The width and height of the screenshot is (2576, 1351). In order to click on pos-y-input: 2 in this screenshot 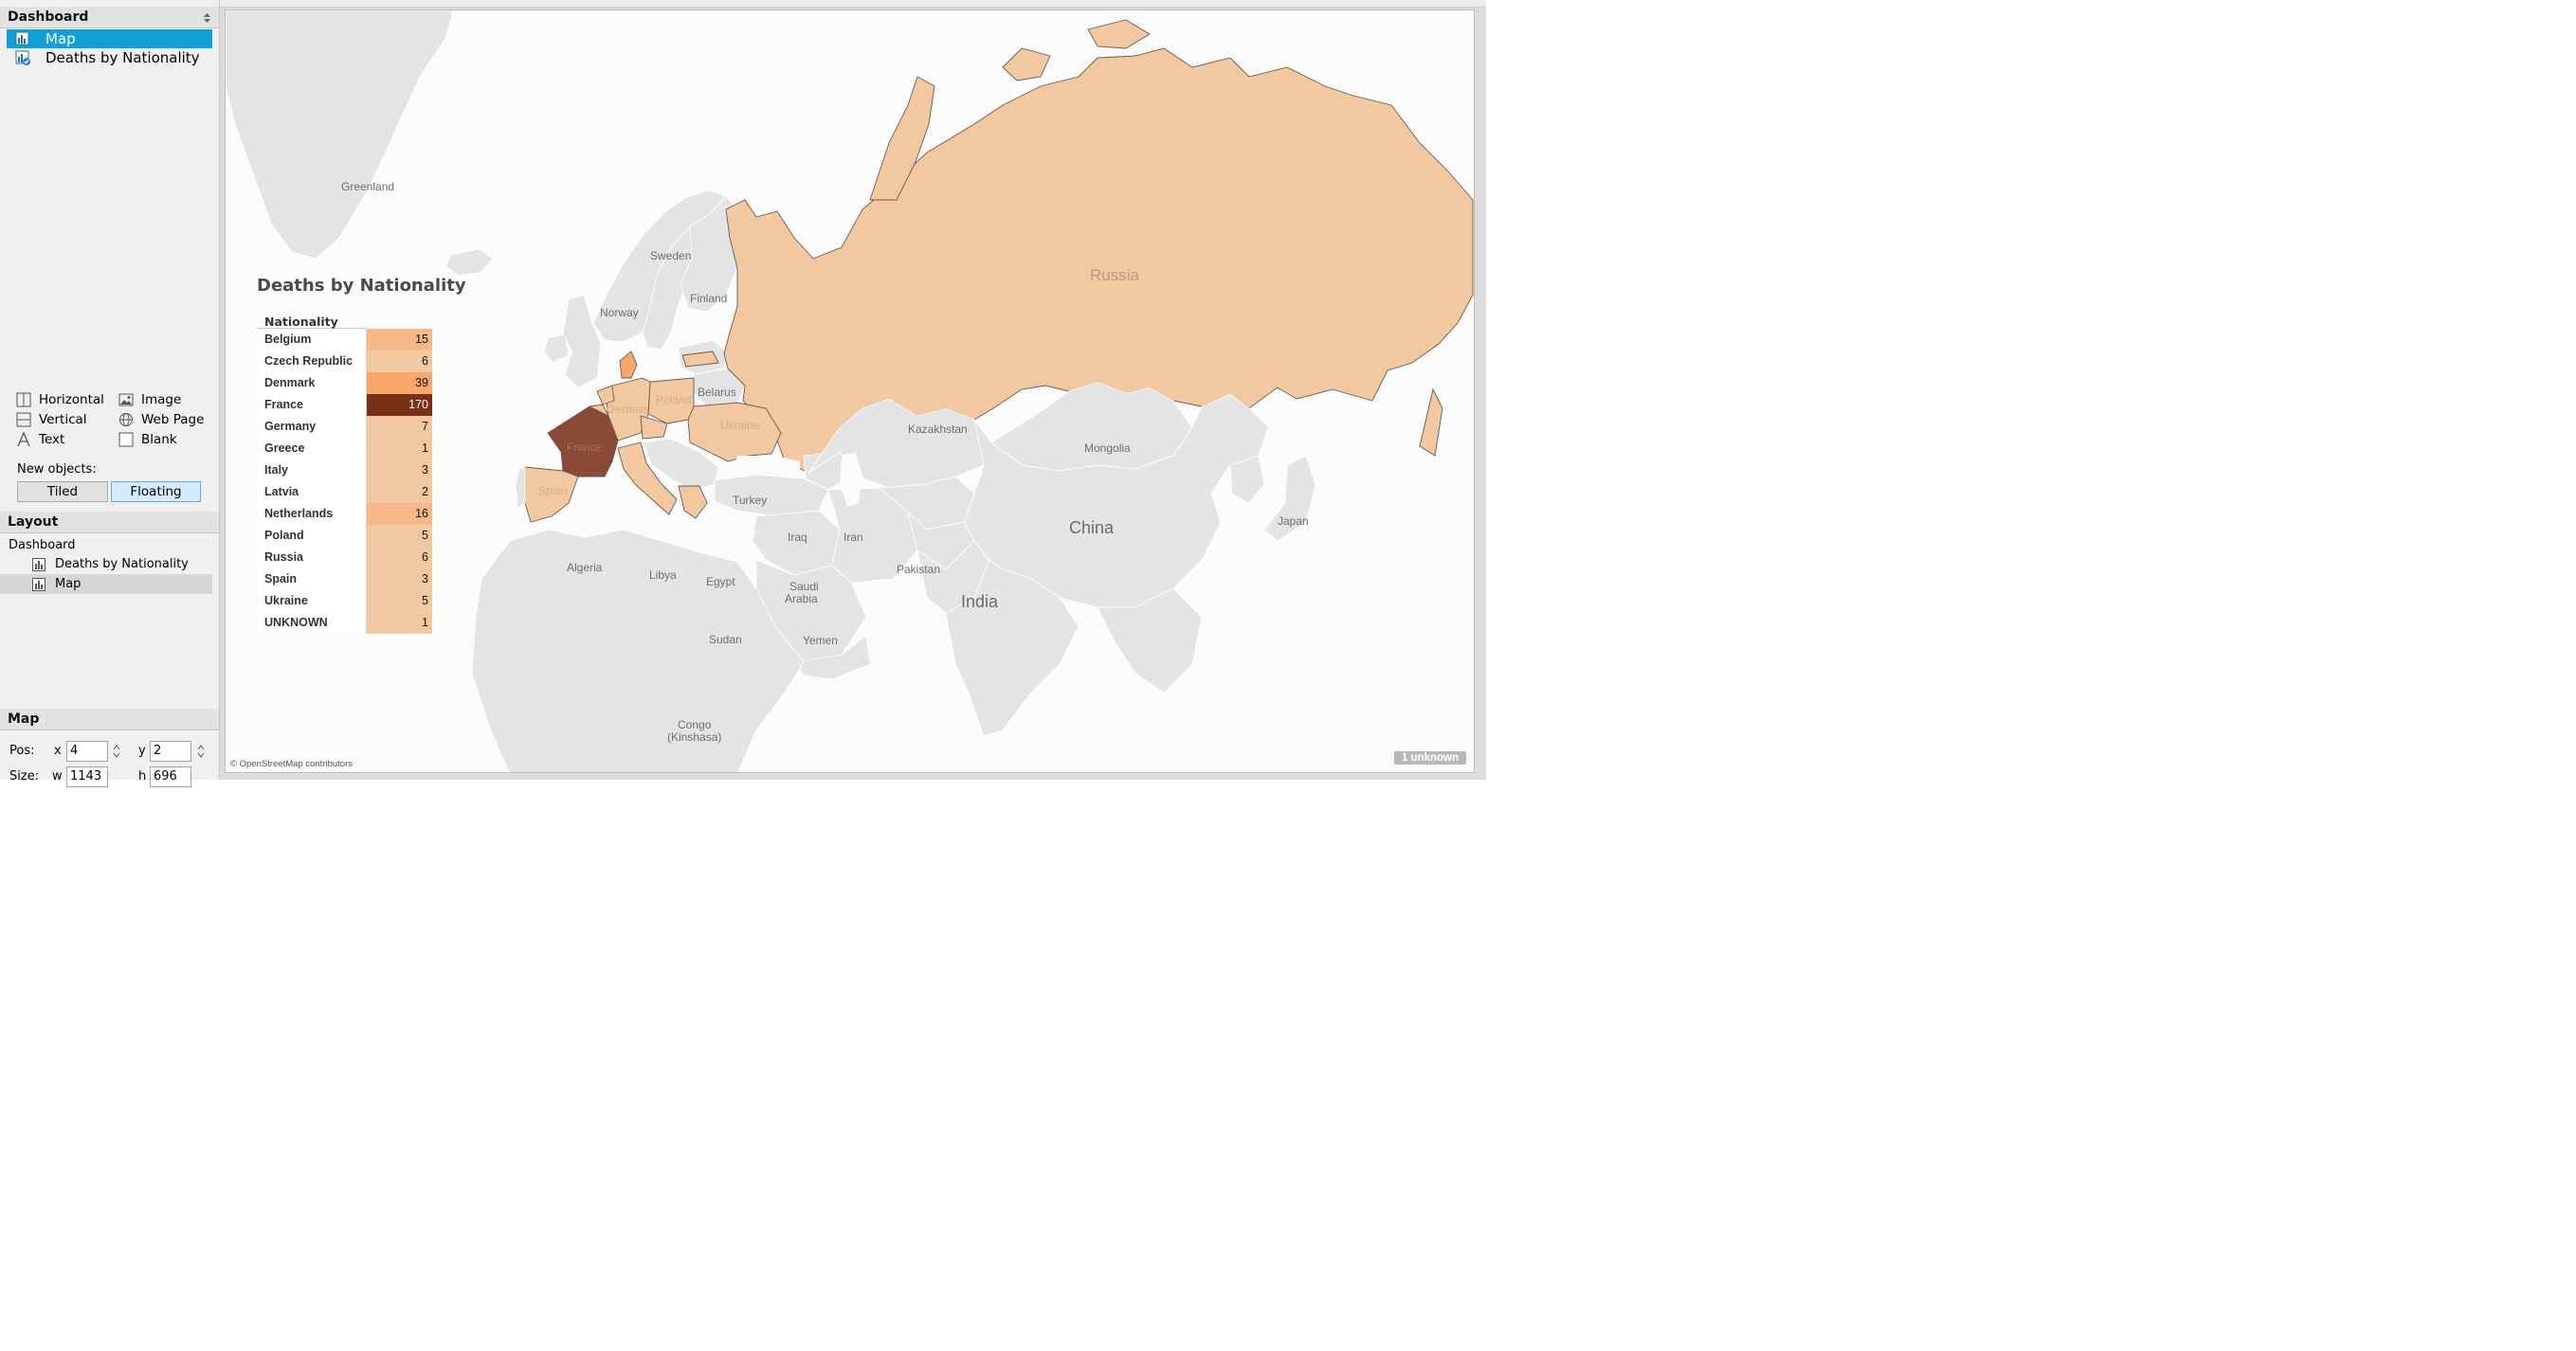, I will do `click(170, 751)`.